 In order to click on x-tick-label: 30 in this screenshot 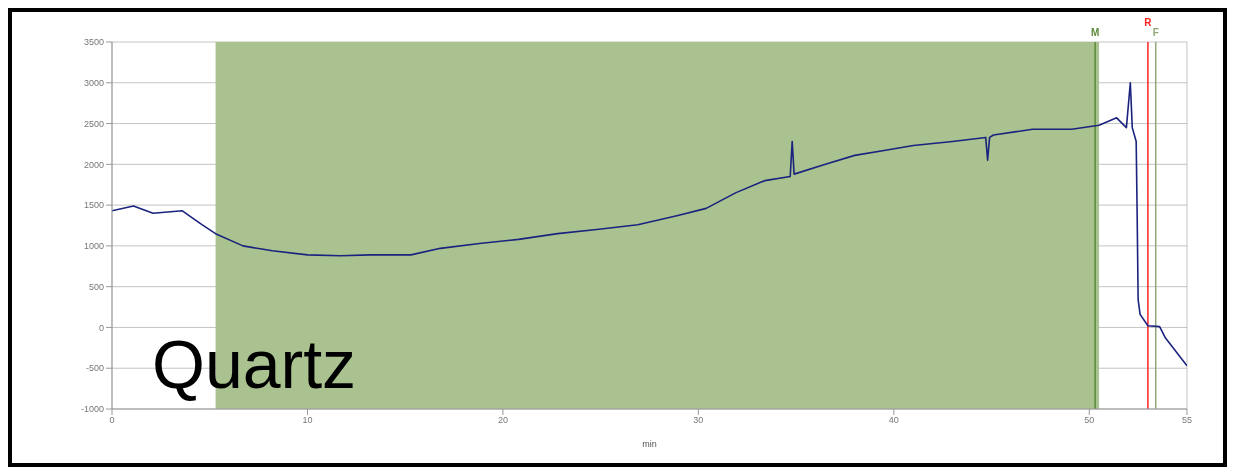, I will do `click(698, 420)`.